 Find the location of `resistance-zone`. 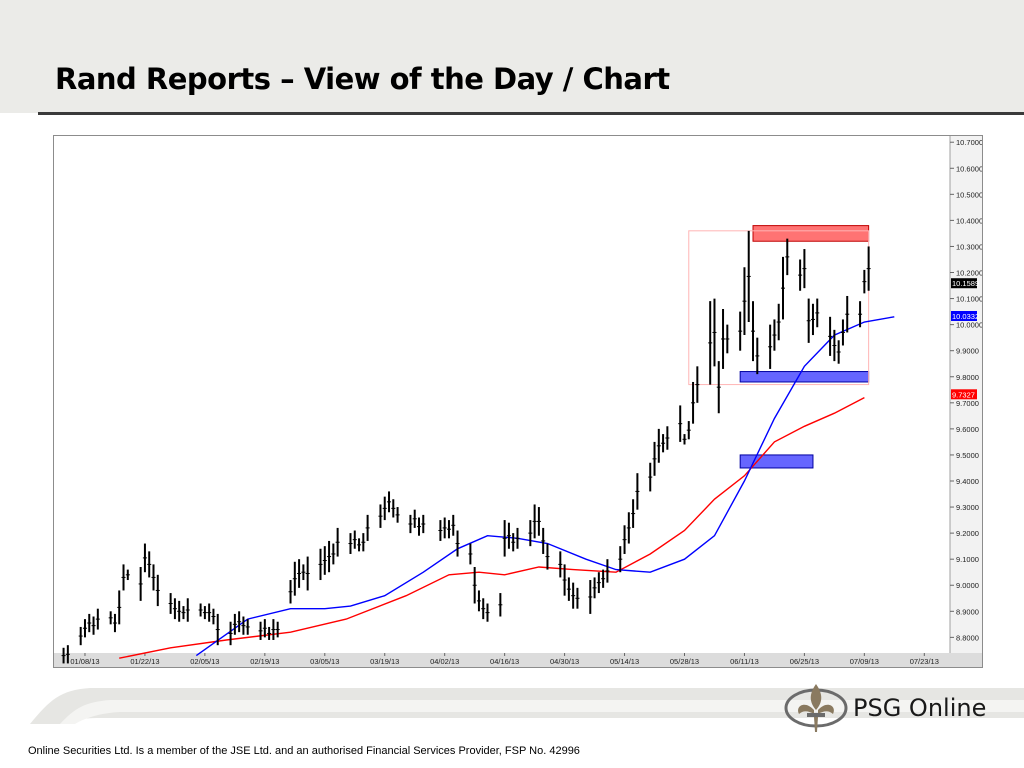

resistance-zone is located at coordinates (811, 233).